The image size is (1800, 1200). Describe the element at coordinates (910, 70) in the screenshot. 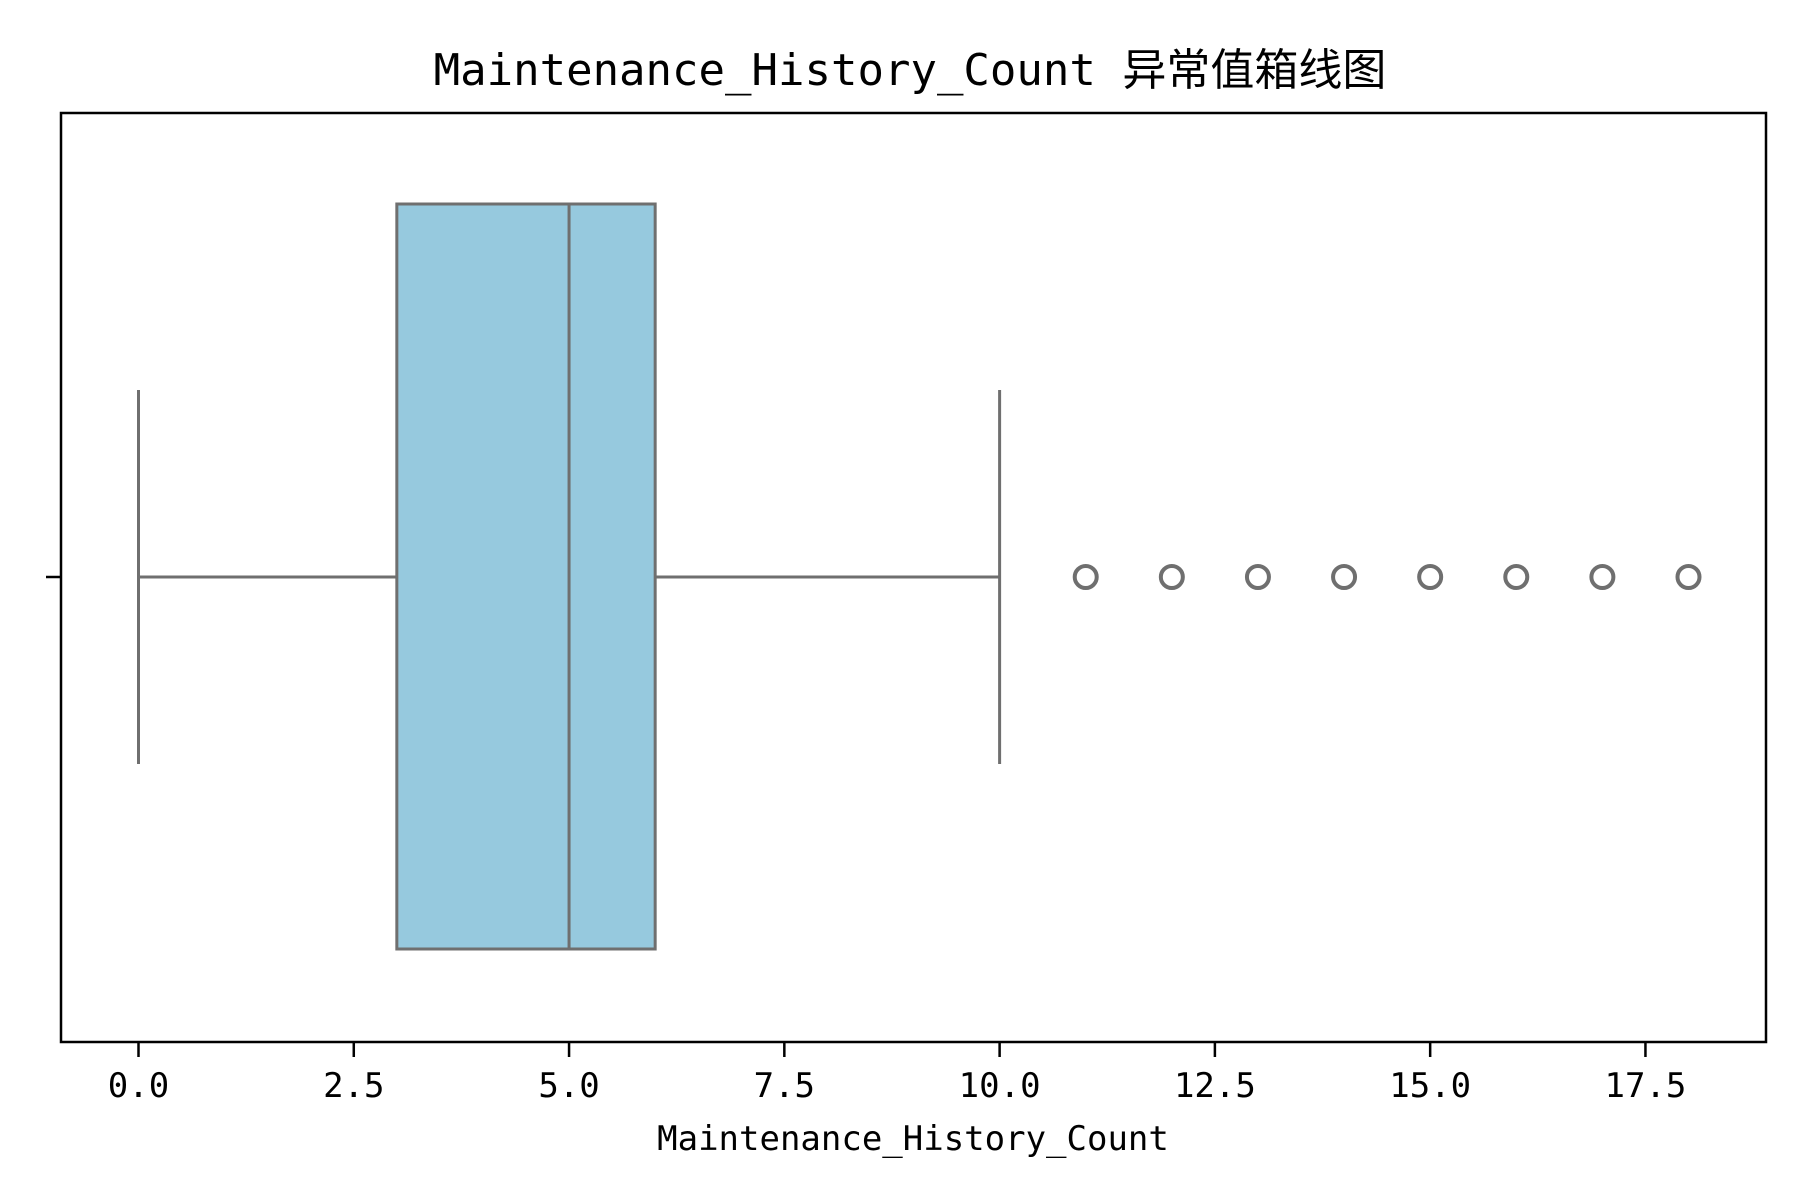

I see `chart-title: Maintenance_History_Count 异常值箱线图` at that location.